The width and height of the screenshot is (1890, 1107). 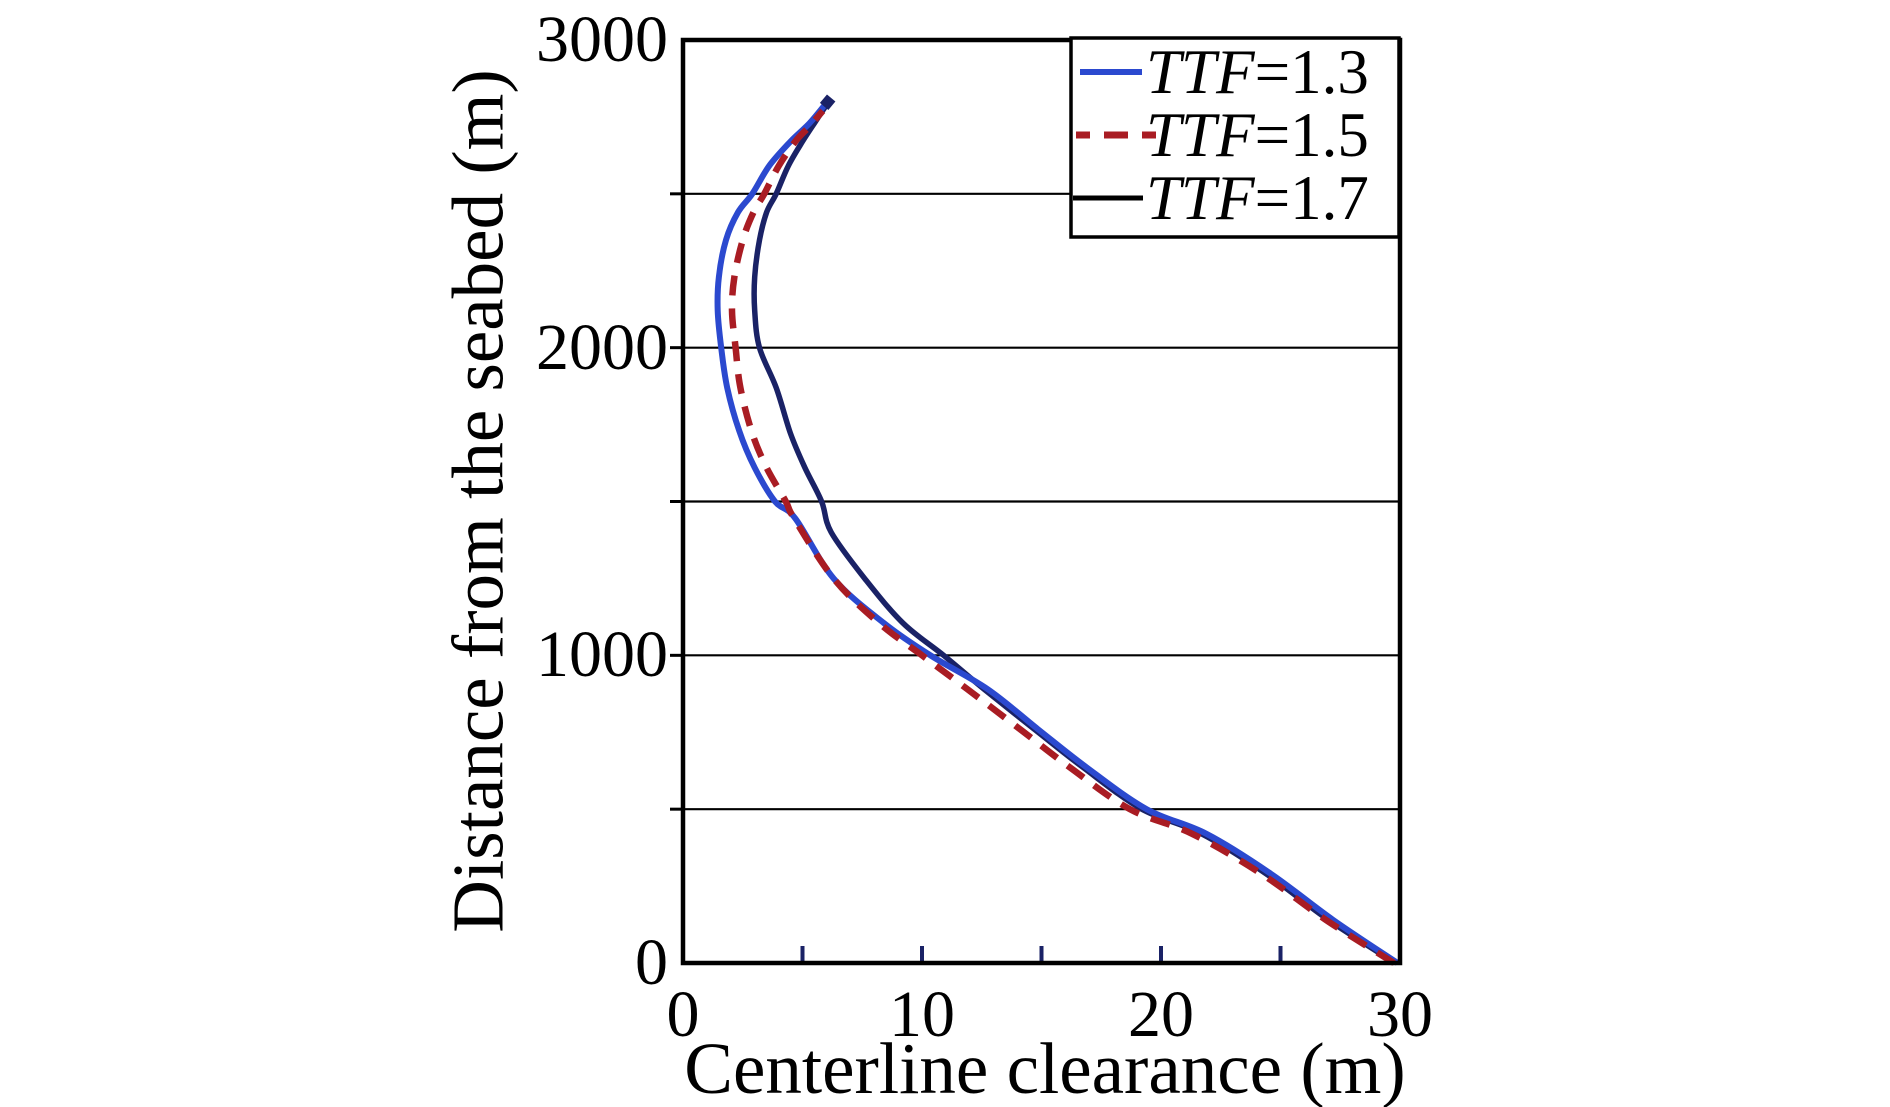 I want to click on legend-var-2: TTF, so click(x=1200, y=135).